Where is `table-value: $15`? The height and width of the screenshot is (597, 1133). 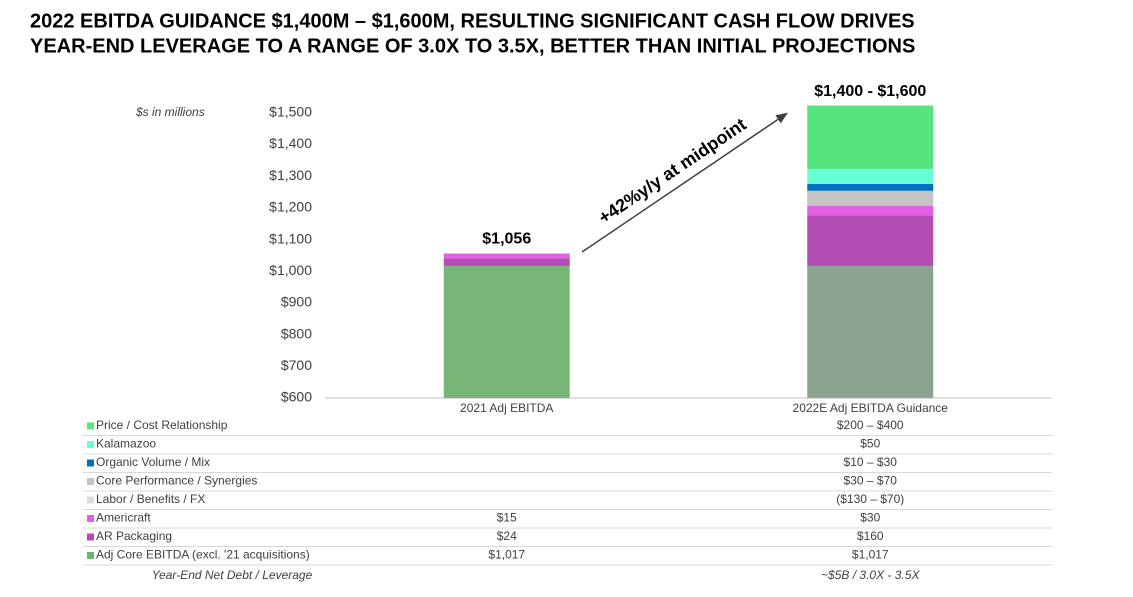
table-value: $15 is located at coordinates (507, 518).